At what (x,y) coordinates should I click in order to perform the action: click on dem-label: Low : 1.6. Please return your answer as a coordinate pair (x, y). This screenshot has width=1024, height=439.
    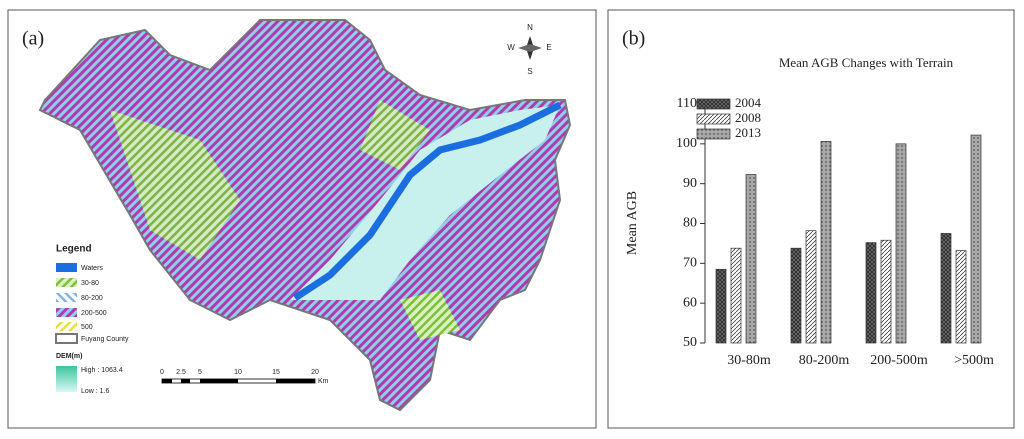
    Looking at the image, I should click on (95, 391).